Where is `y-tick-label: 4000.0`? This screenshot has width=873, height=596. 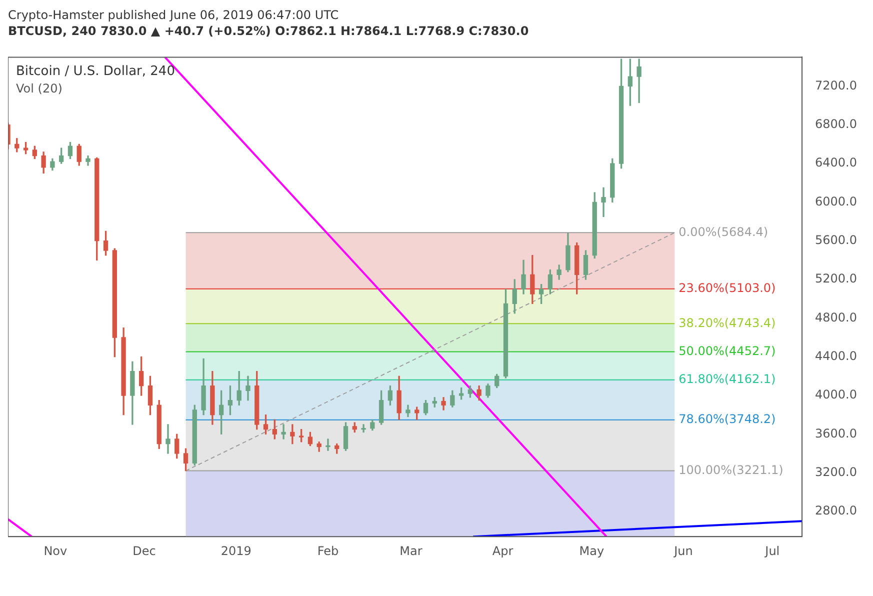
y-tick-label: 4000.0 is located at coordinates (836, 395).